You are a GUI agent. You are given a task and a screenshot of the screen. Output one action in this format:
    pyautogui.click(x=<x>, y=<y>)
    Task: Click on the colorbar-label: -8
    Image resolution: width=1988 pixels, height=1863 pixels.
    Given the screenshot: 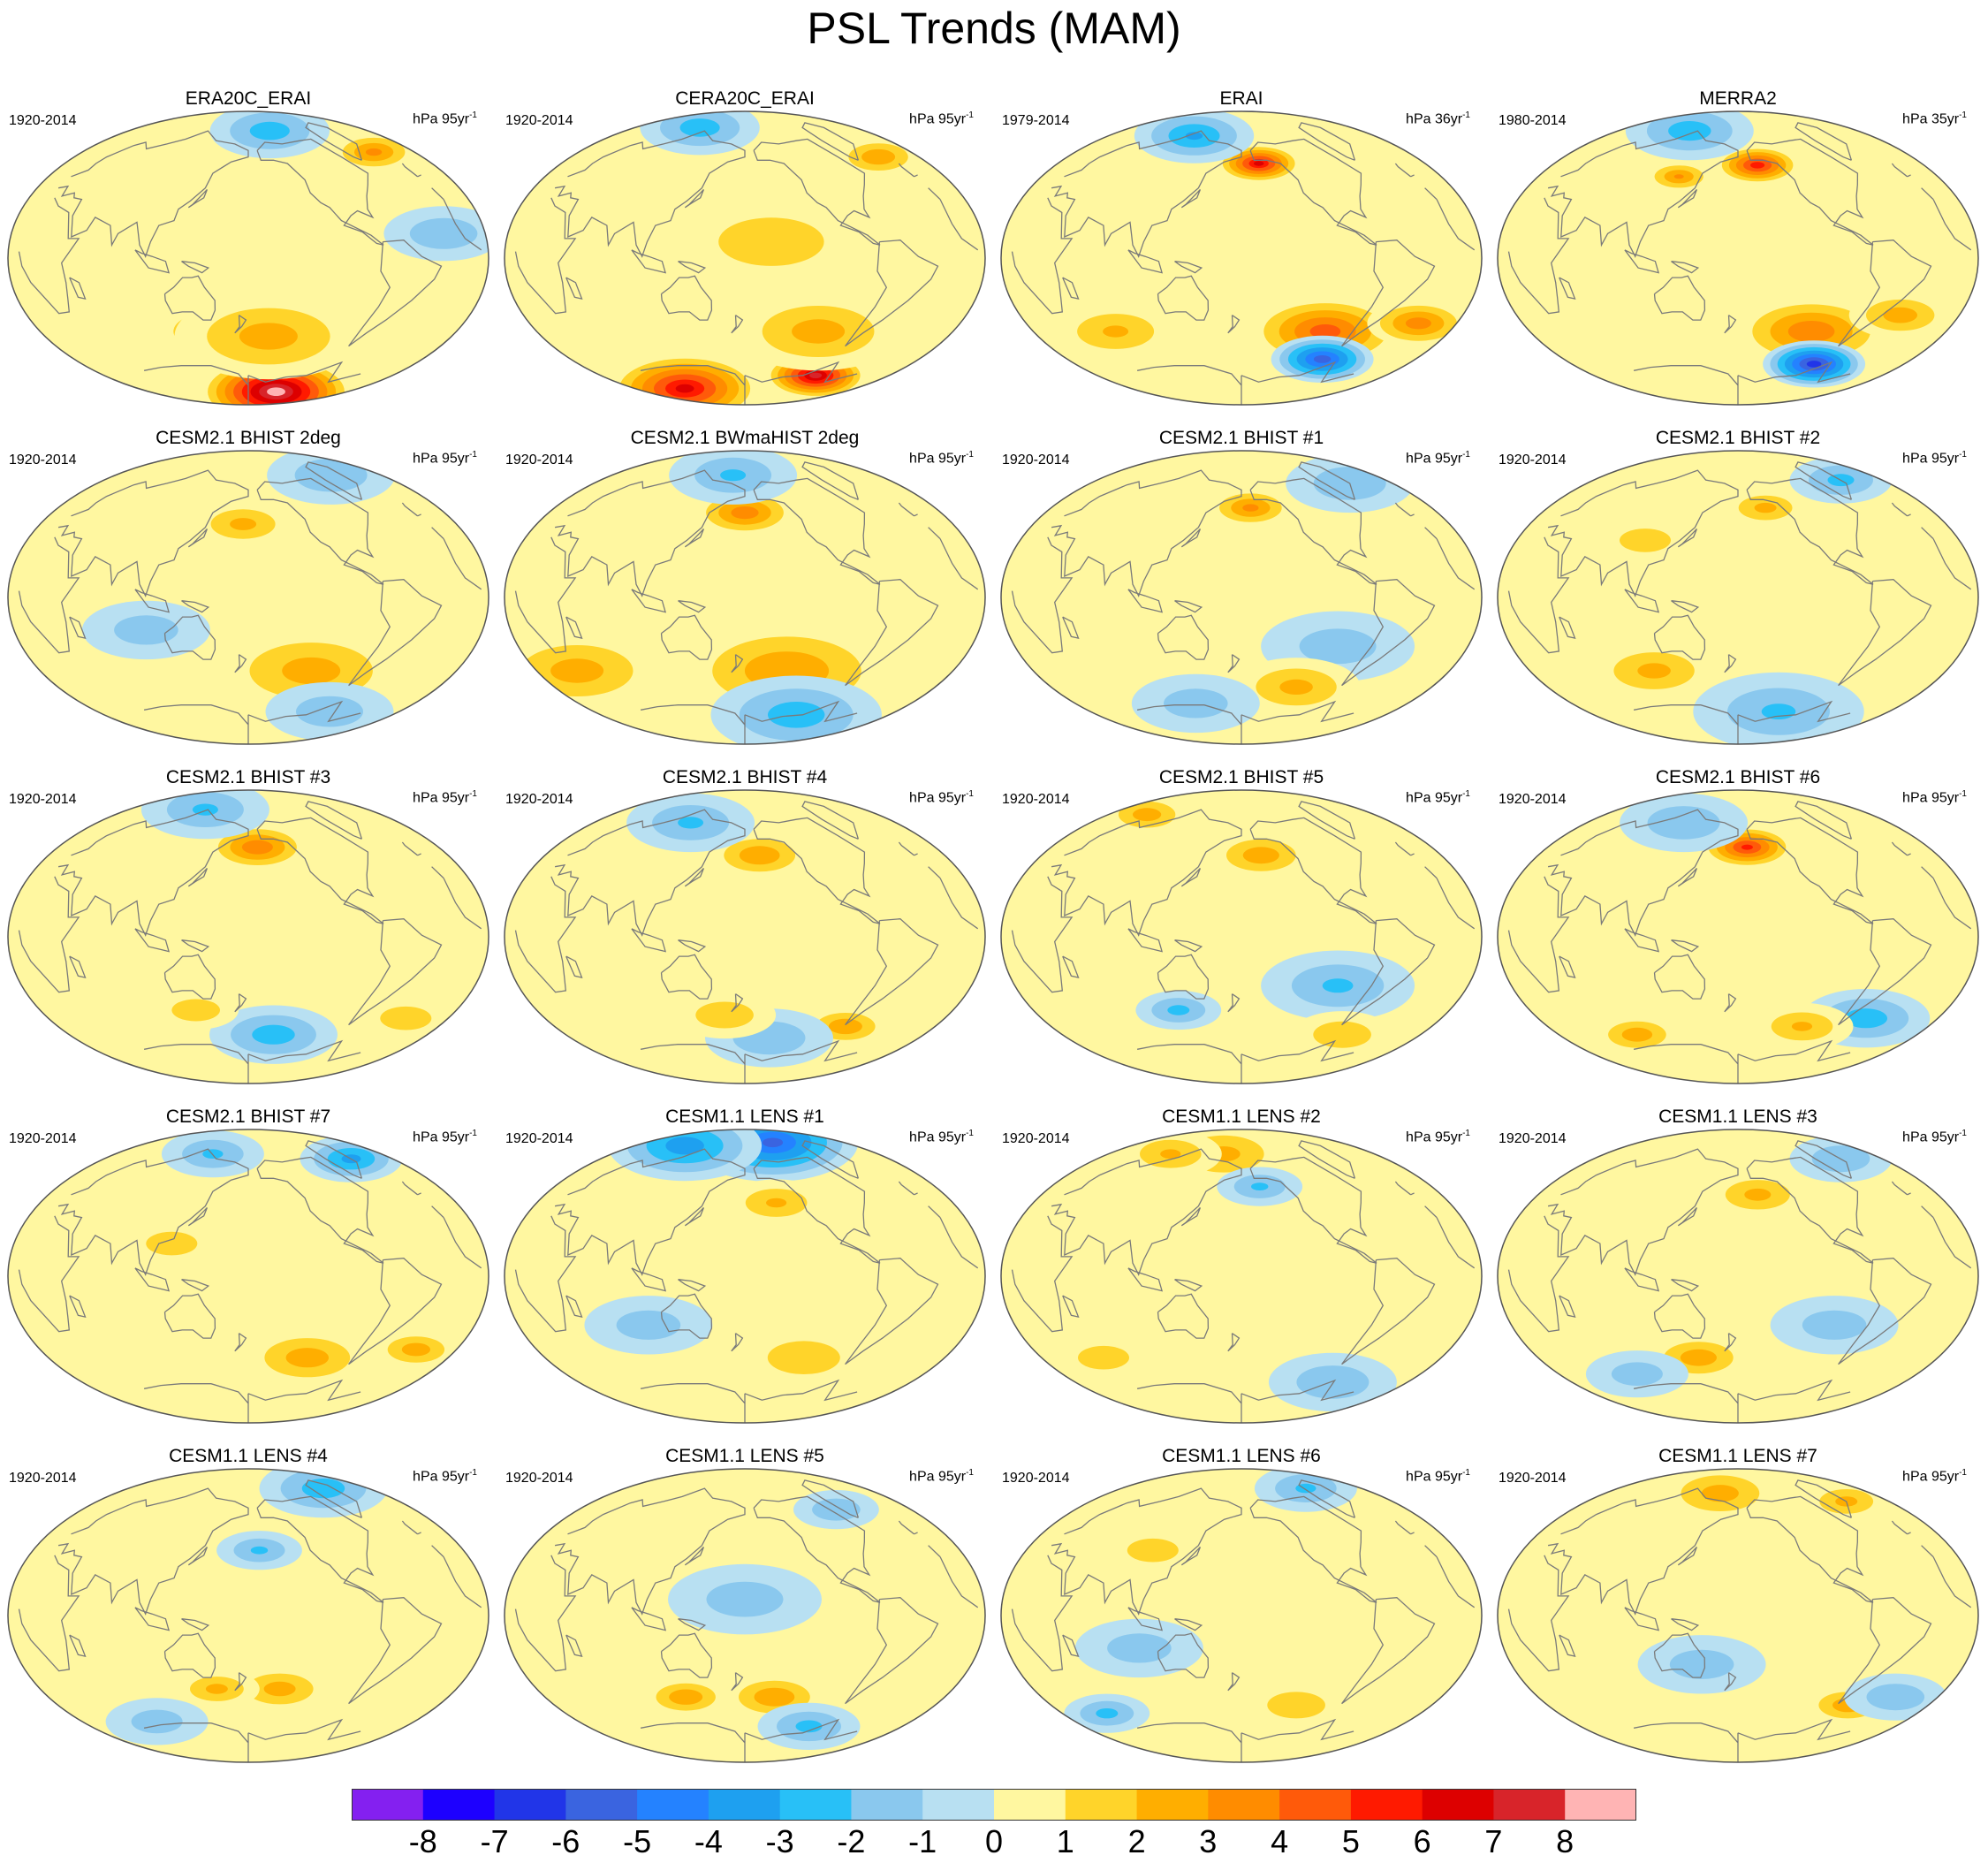 What is the action you would take?
    pyautogui.click(x=422, y=1841)
    